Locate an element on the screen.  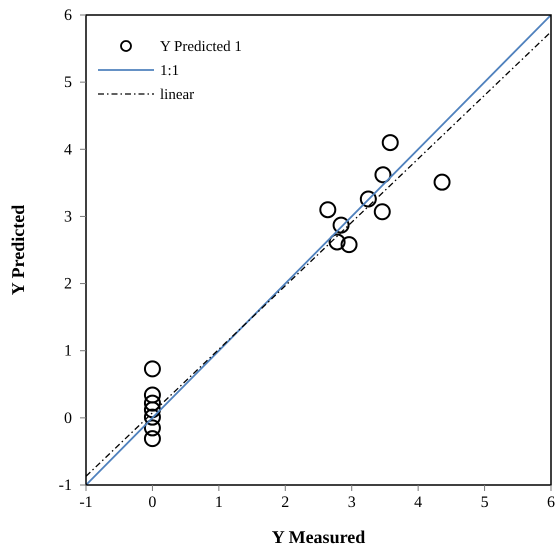
y-tick-label: 5 is located at coordinates (68, 83).